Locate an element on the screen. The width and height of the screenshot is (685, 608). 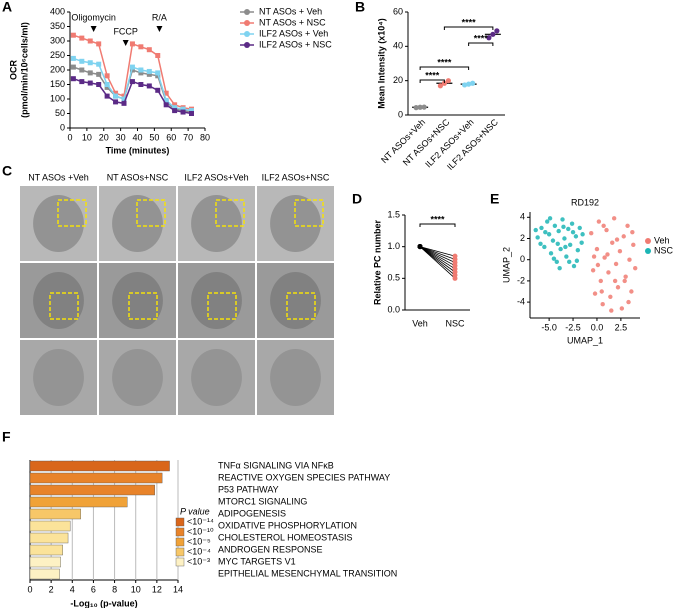
y-tick-label: 0.0 is located at coordinates (393, 309).